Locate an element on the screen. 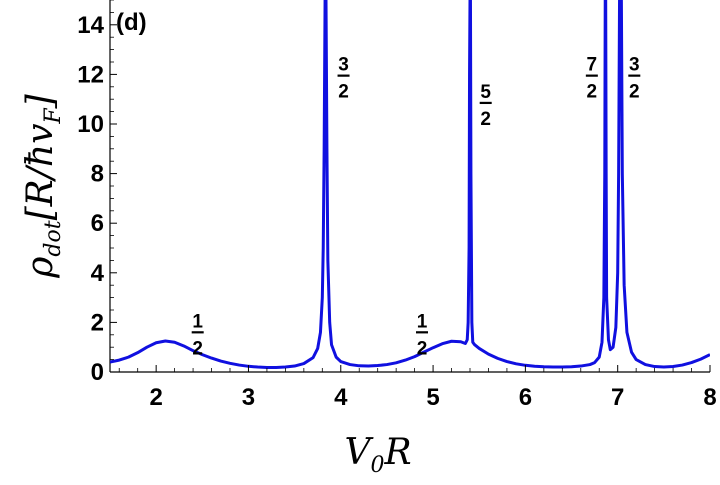 This screenshot has width=720, height=485. x-tick-label: 8 is located at coordinates (709, 397).